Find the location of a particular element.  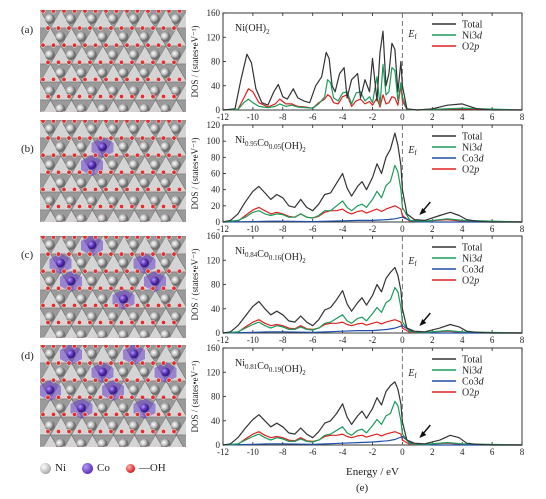

y-tick-label: 40 is located at coordinates (216, 421).